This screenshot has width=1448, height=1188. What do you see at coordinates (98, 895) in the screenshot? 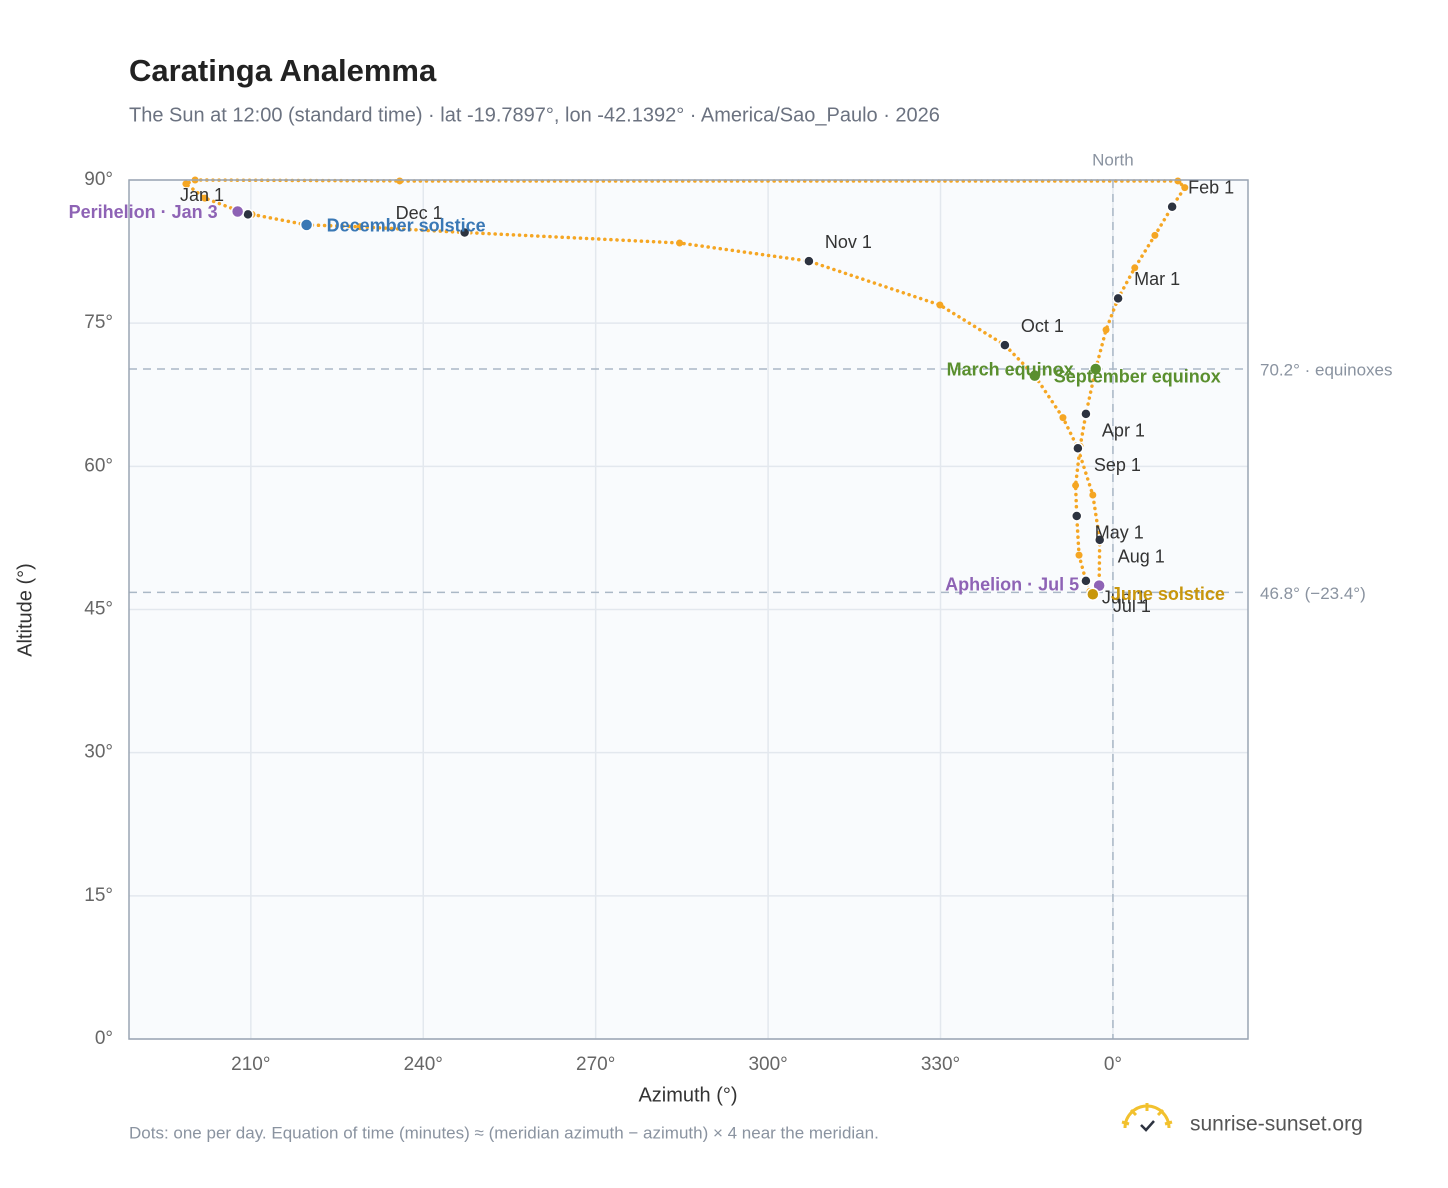
I see `y-tick-label: 15°` at bounding box center [98, 895].